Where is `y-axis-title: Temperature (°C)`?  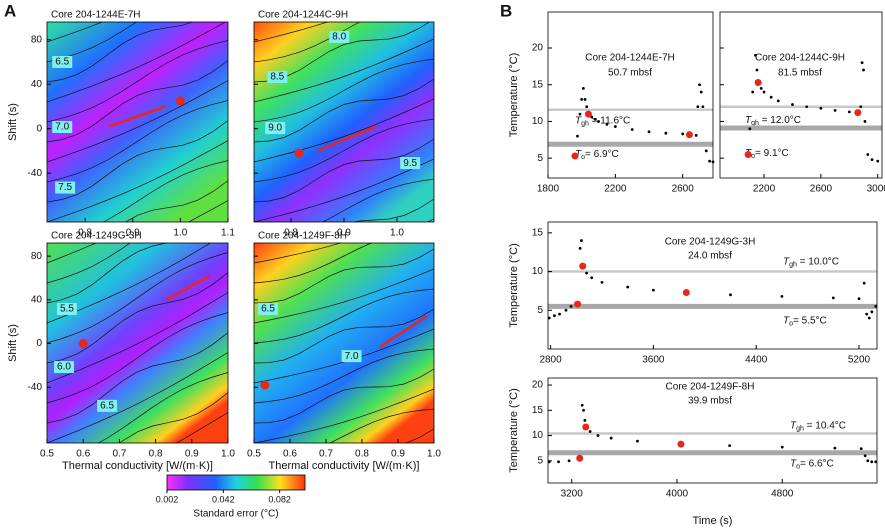 y-axis-title: Temperature (°C) is located at coordinates (514, 285).